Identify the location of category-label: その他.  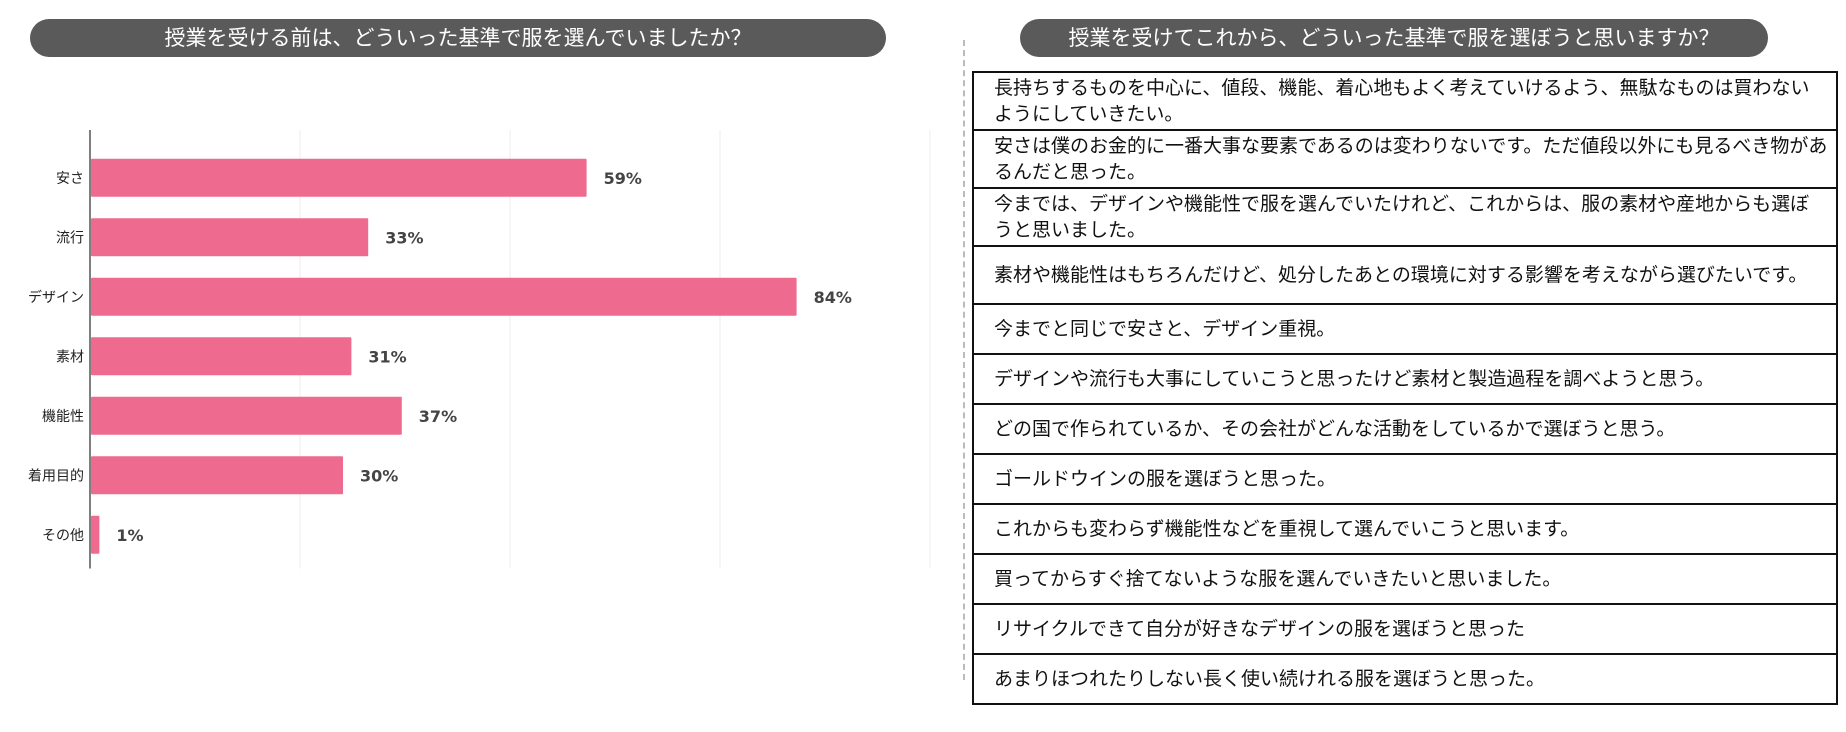
(63, 536).